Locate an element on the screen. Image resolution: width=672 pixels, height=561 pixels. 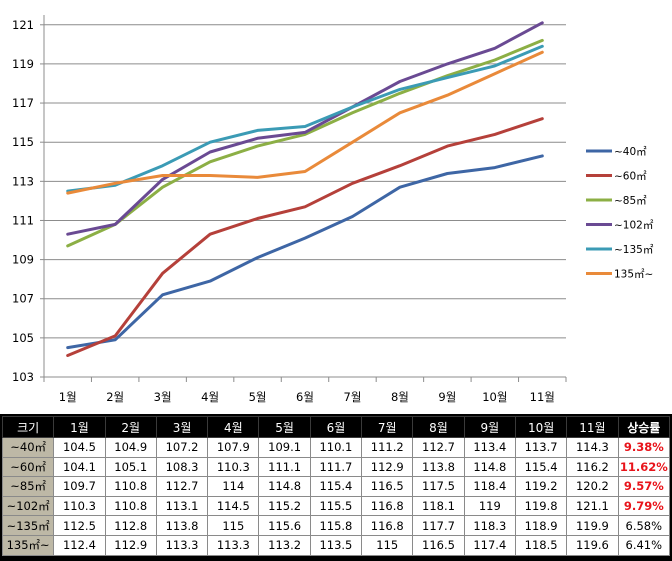
table-cell: 114 is located at coordinates (233, 486).